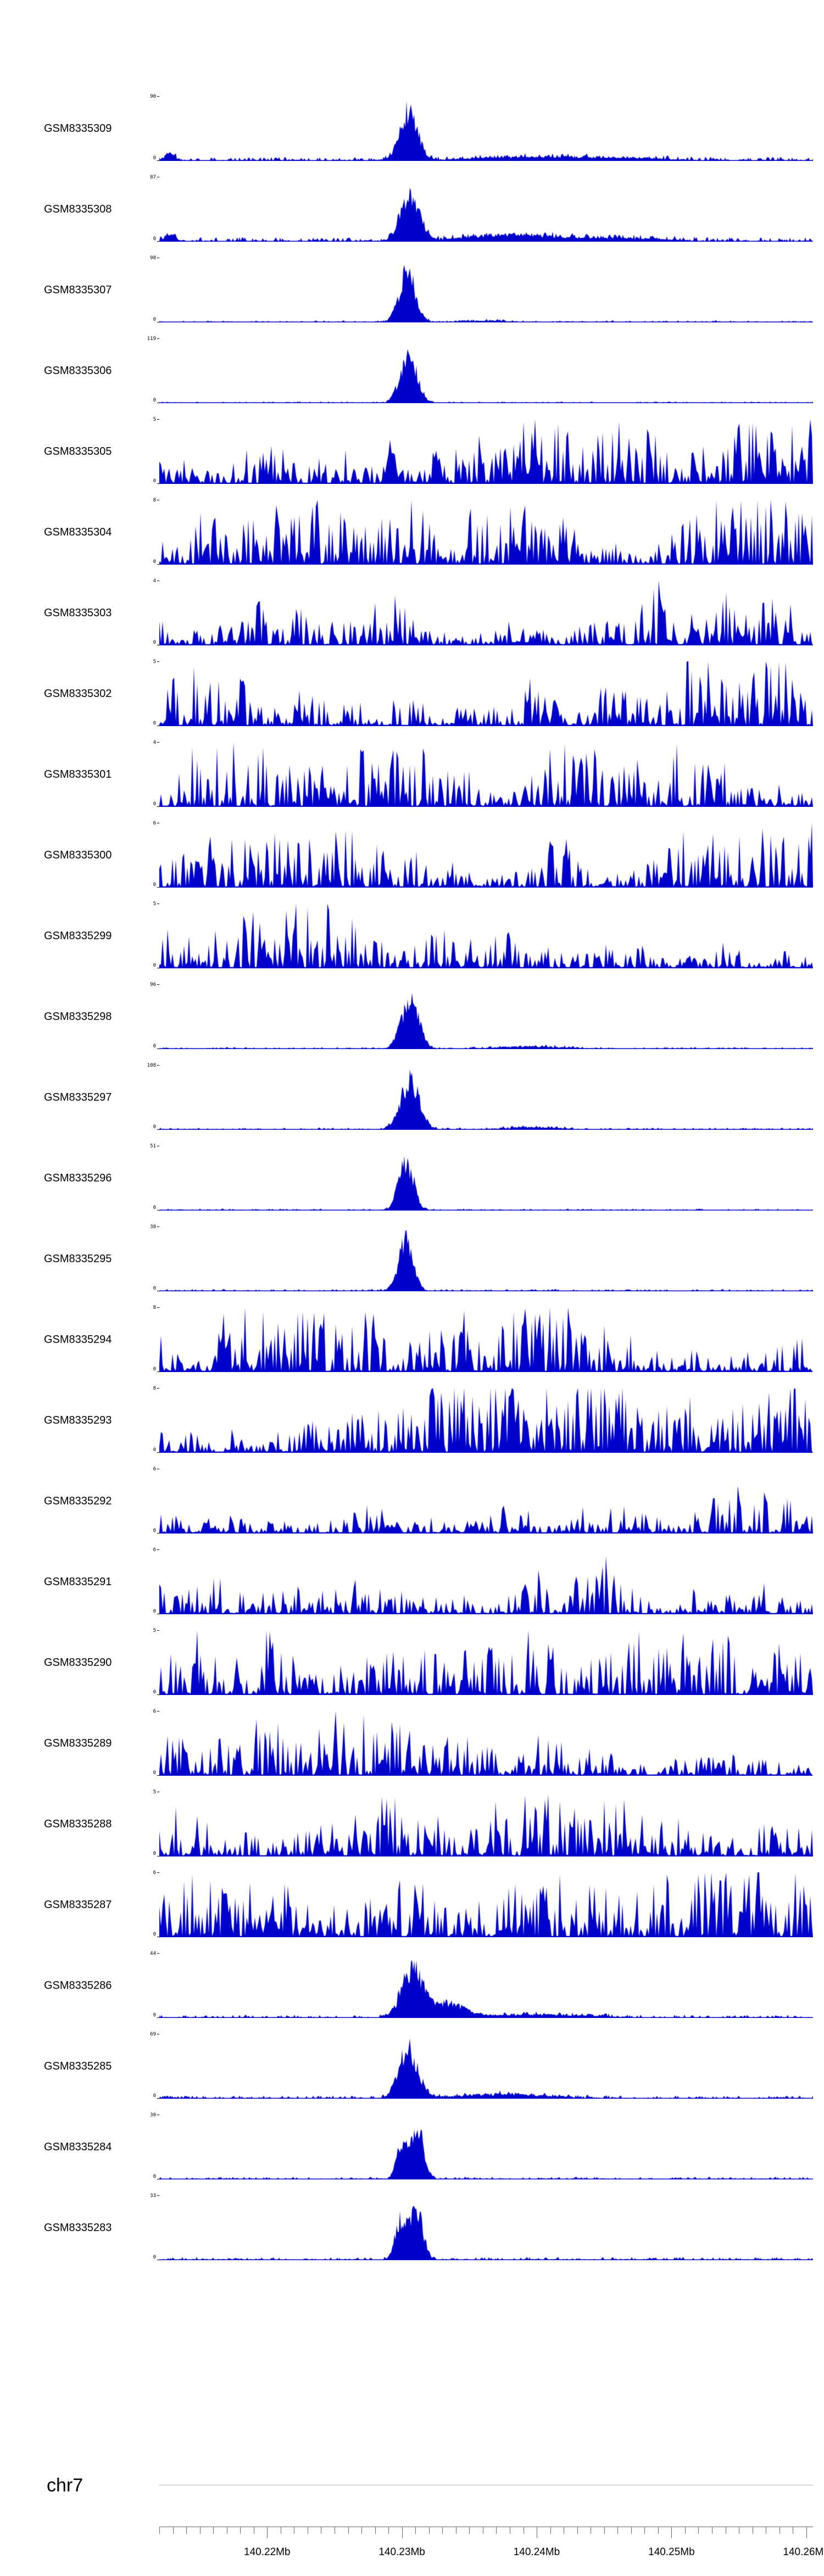 This screenshot has height=2576, width=824. Describe the element at coordinates (412, 2073) in the screenshot. I see `track-row: GSM8335285 69 0` at that location.